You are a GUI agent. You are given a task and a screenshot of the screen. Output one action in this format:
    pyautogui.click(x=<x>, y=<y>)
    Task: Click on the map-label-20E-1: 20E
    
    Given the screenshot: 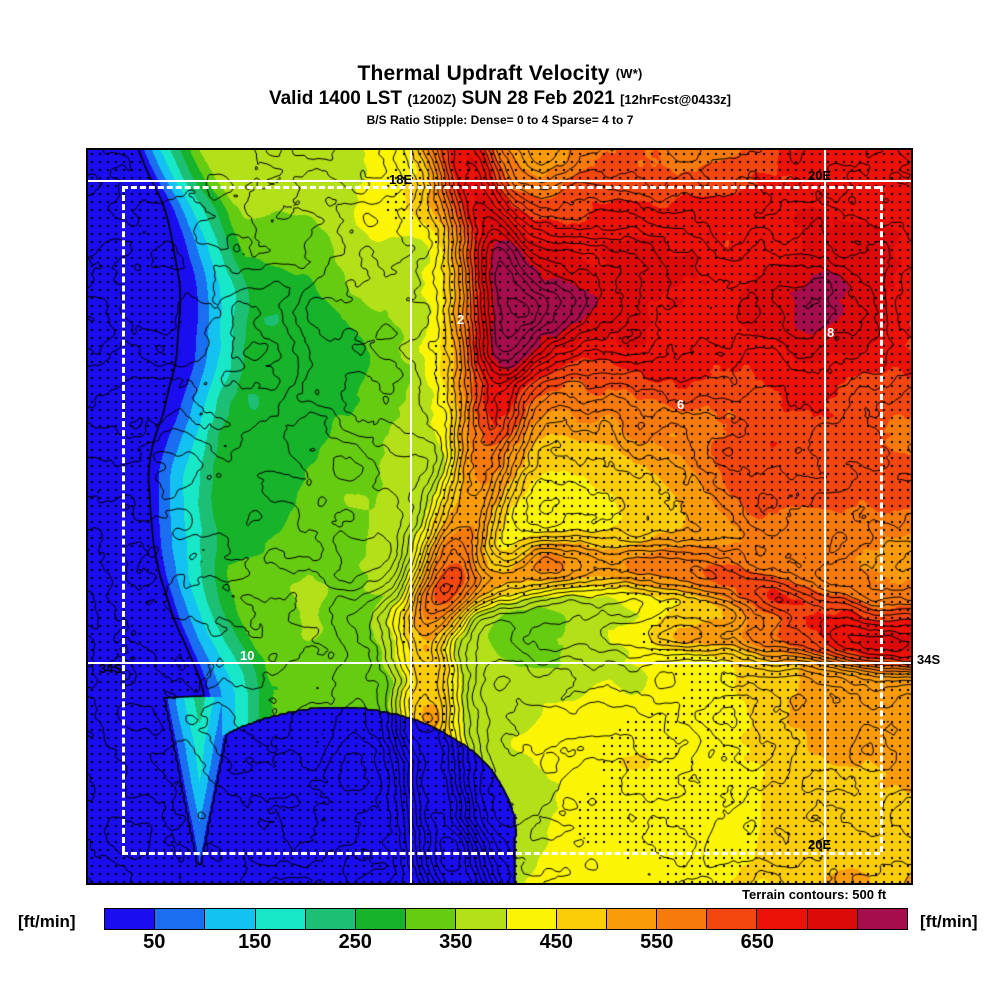 What is the action you would take?
    pyautogui.click(x=820, y=175)
    